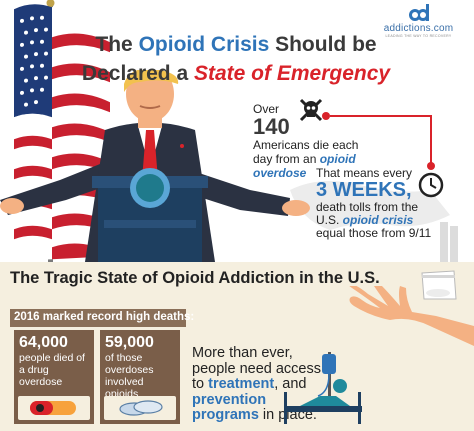 The height and width of the screenshot is (431, 474). I want to click on stat-weeks-post: equal those from 9/11, so click(374, 233).